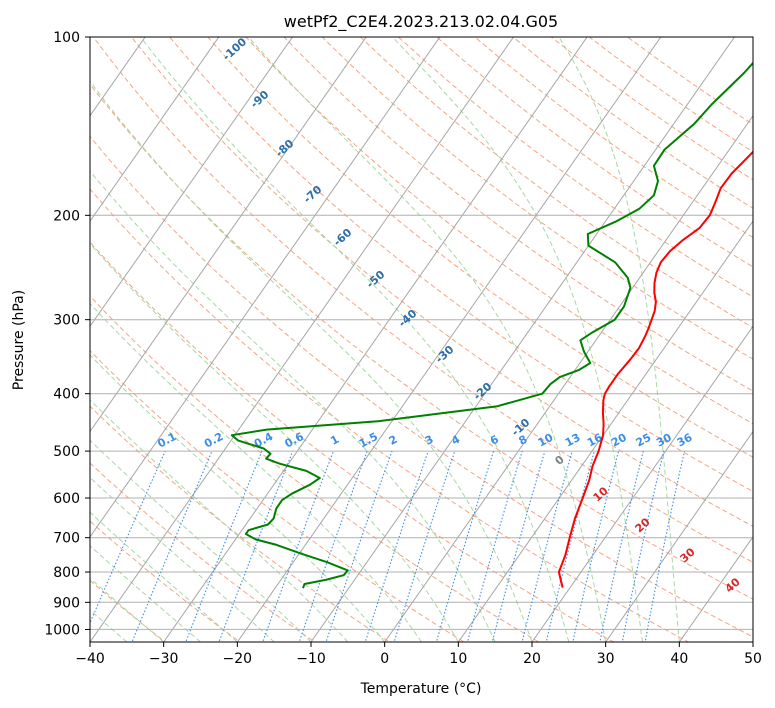 Image resolution: width=775 pixels, height=708 pixels. What do you see at coordinates (19, 340) in the screenshot?
I see `y-axis-title: Pressure (hPa)` at bounding box center [19, 340].